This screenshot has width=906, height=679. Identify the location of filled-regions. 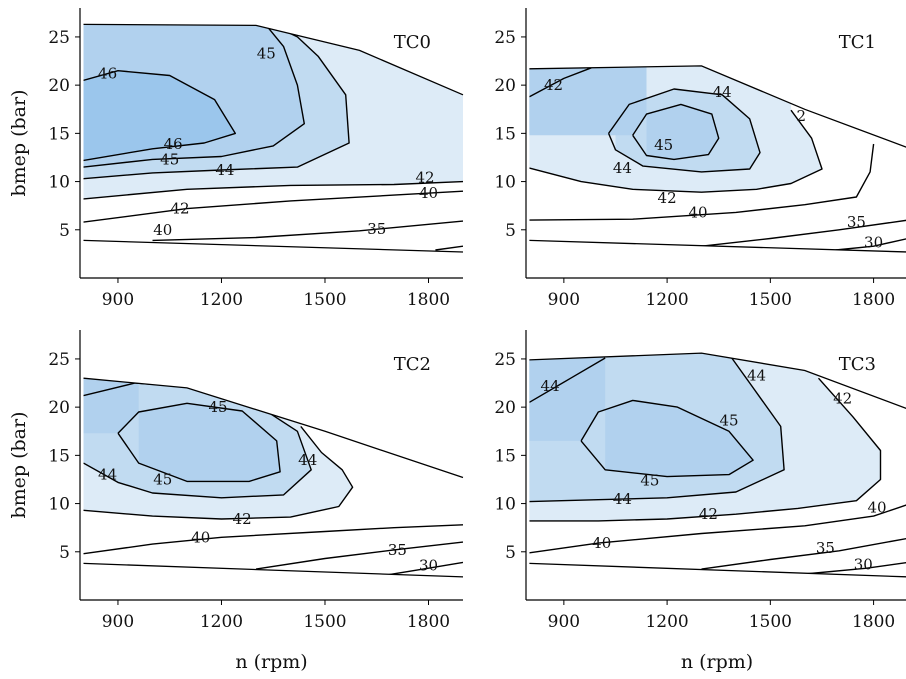
(695, 401).